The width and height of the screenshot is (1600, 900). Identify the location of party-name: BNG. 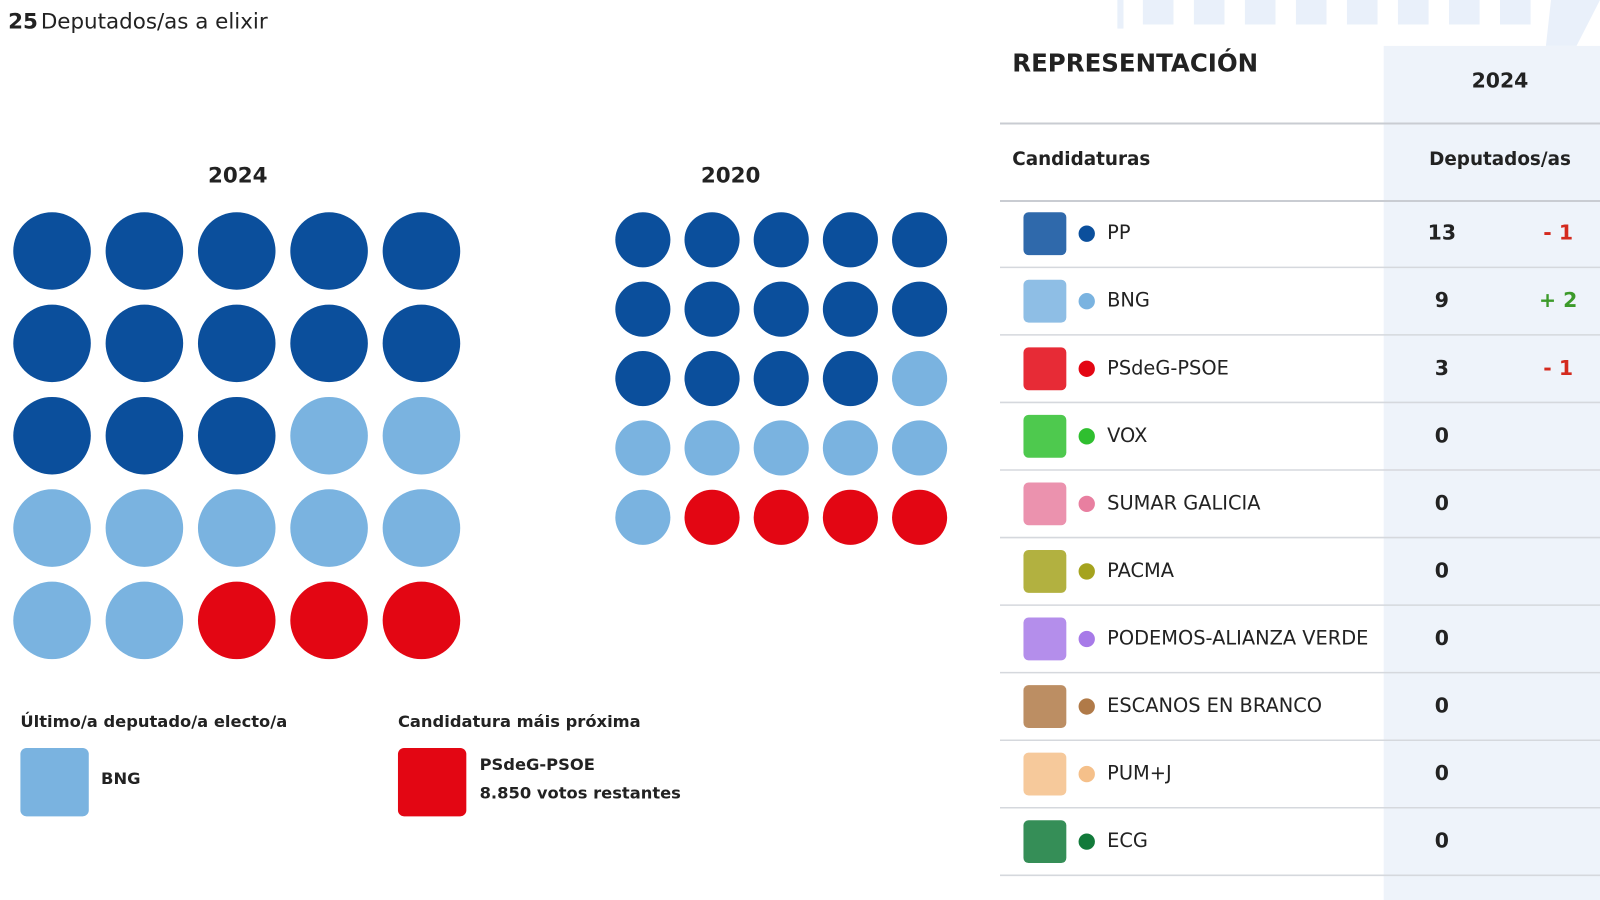
(1128, 300).